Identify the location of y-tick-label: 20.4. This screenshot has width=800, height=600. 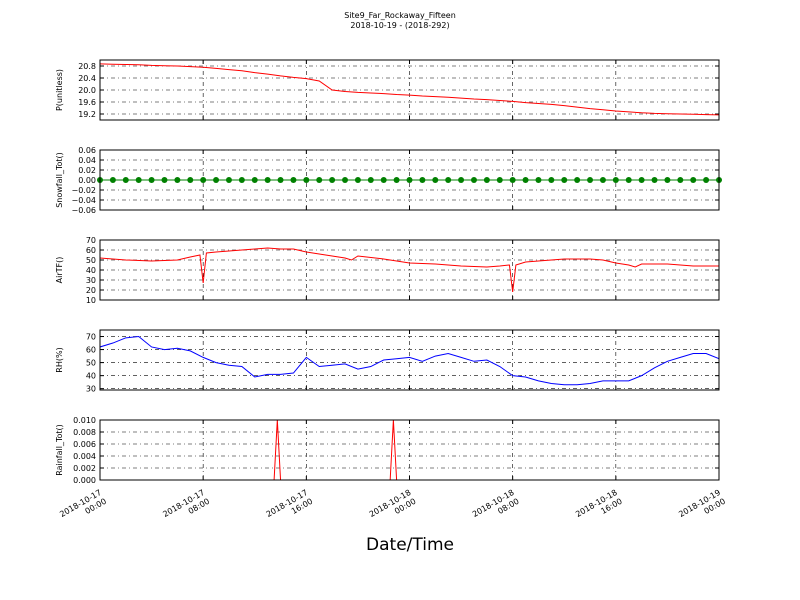
(87, 78).